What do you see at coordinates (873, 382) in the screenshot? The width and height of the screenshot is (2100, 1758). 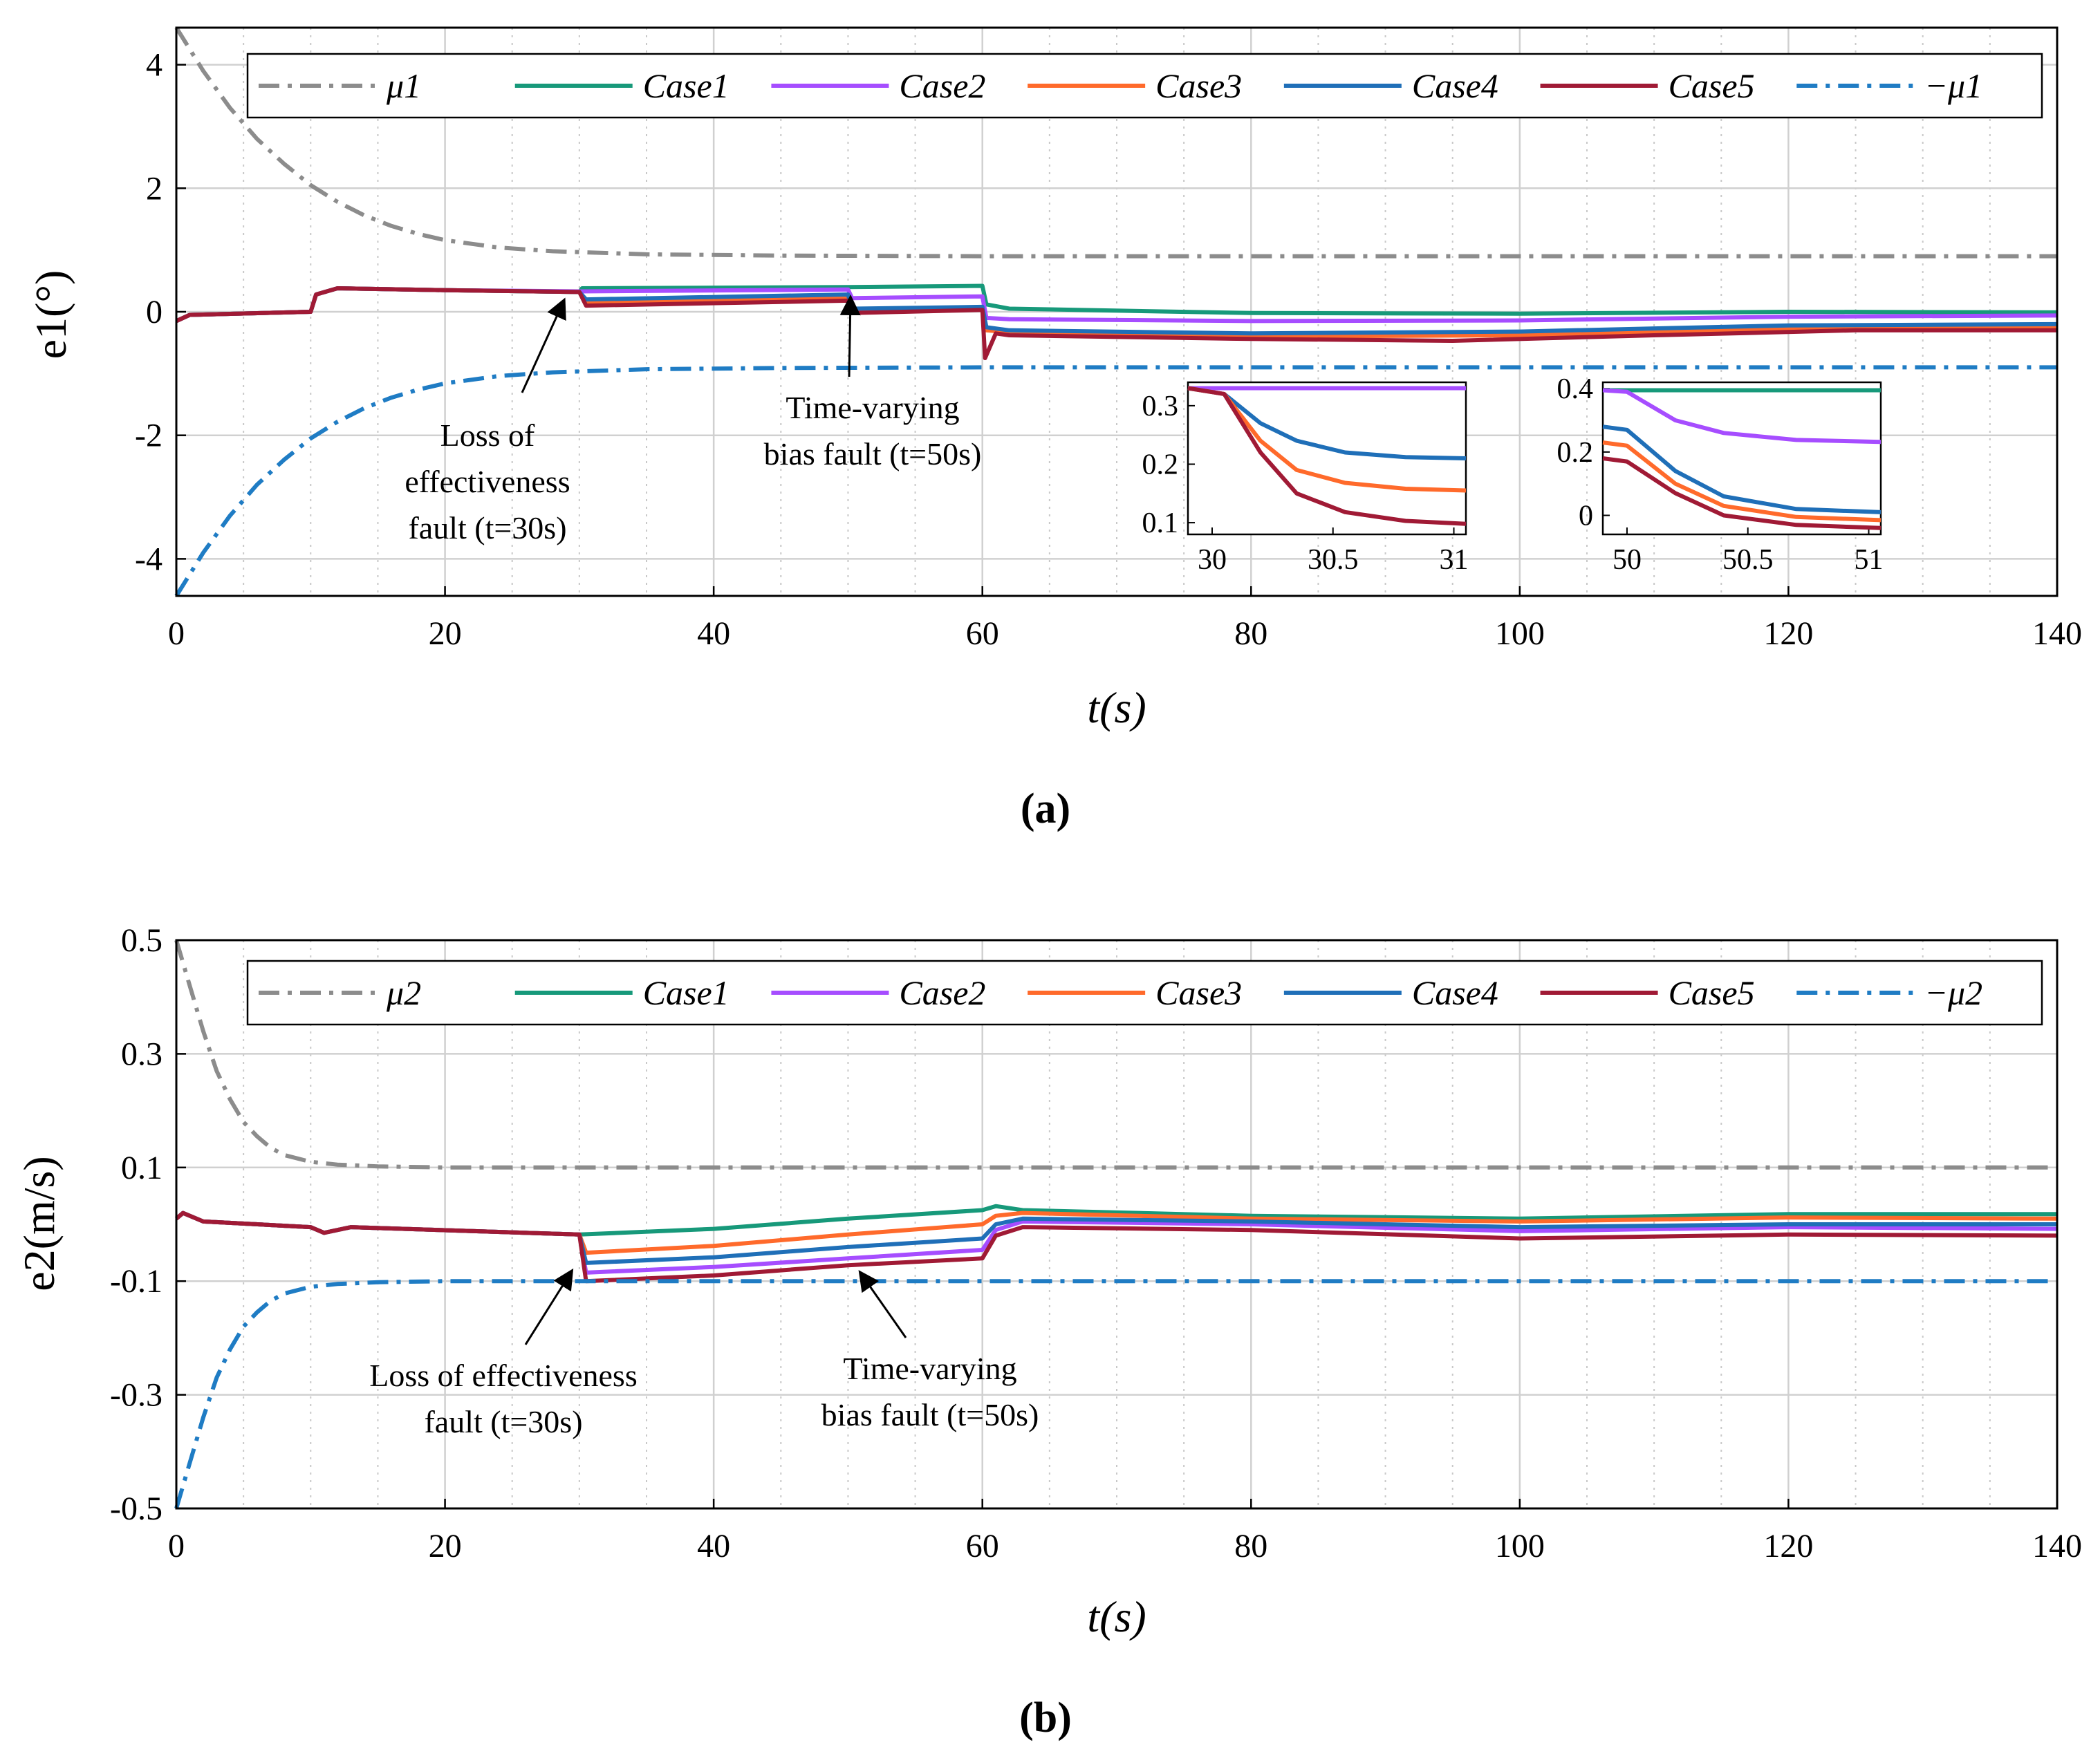 I see `annotation-bias-a: Time-varying bias fault (t=50s)` at bounding box center [873, 382].